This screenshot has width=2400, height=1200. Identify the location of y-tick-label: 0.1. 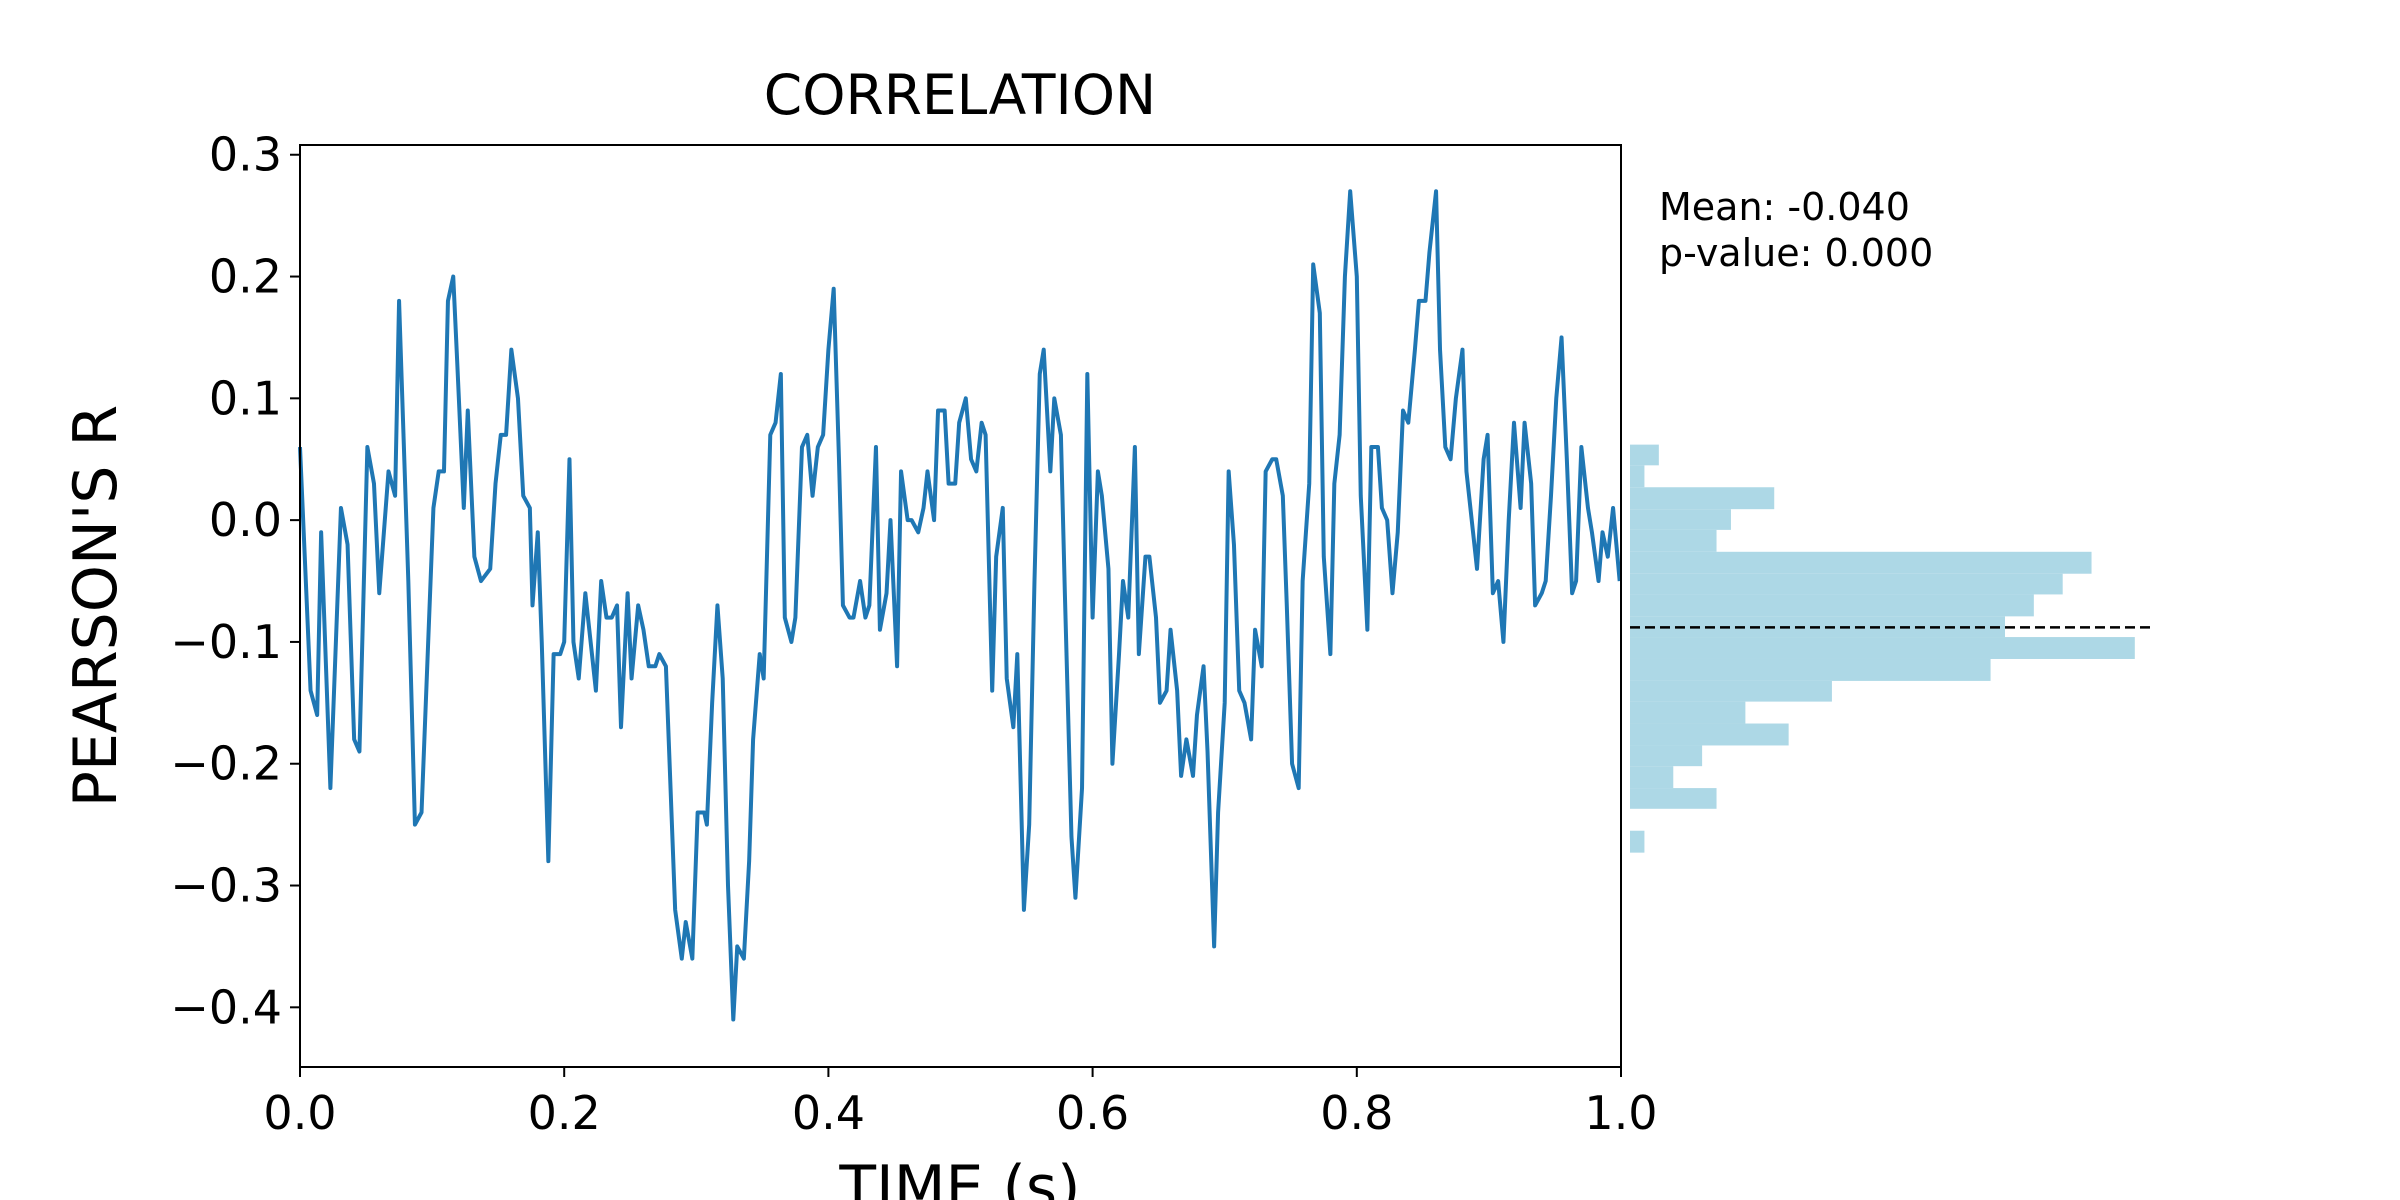
(245, 398).